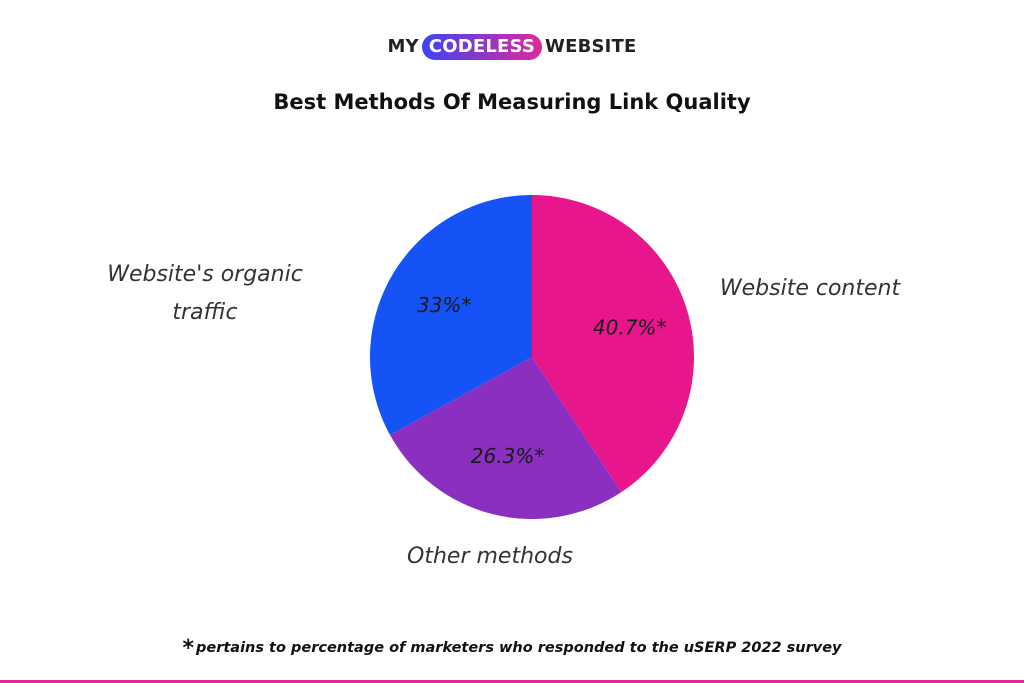 The image size is (1024, 683). I want to click on category-label-organic-traffic: Website's organic traffic, so click(205, 294).